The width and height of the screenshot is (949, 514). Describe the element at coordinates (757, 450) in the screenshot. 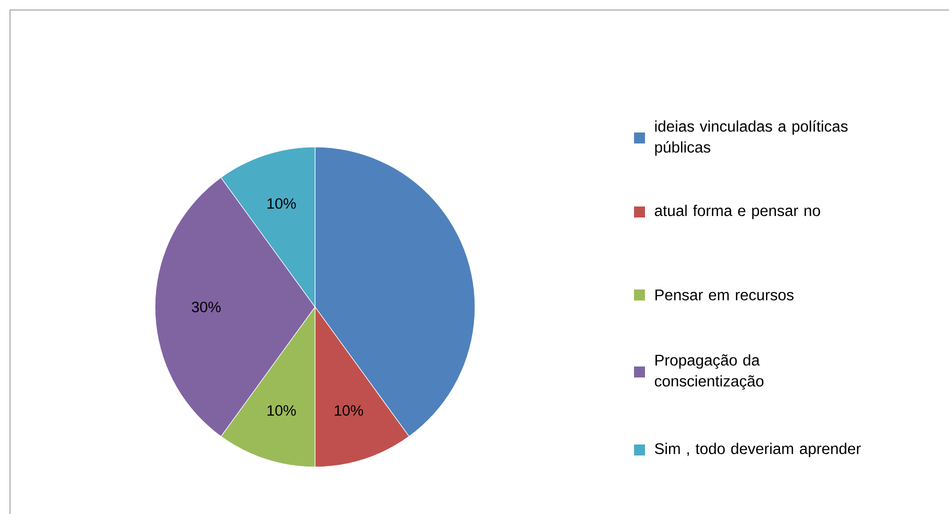

I see `legend-label: Sim , todo deveriam aprender` at that location.